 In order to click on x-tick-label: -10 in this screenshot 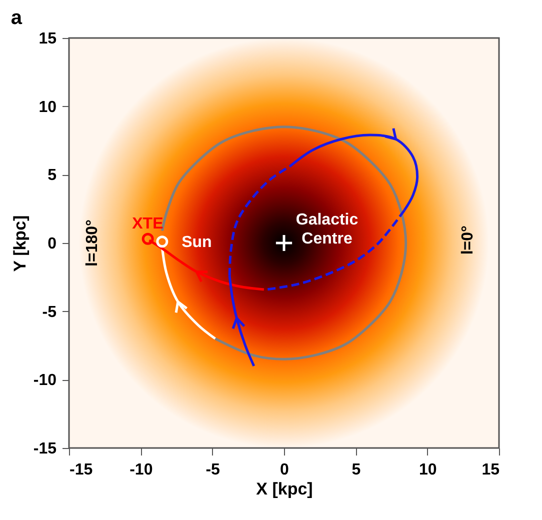, I will do `click(141, 470)`.